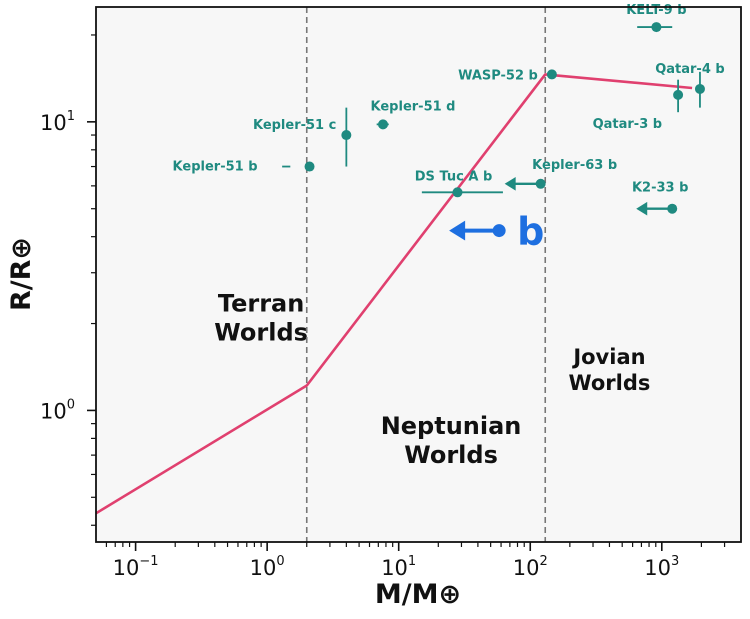 The height and width of the screenshot is (619, 750). What do you see at coordinates (499, 231) in the screenshot?
I see `highlight-point` at bounding box center [499, 231].